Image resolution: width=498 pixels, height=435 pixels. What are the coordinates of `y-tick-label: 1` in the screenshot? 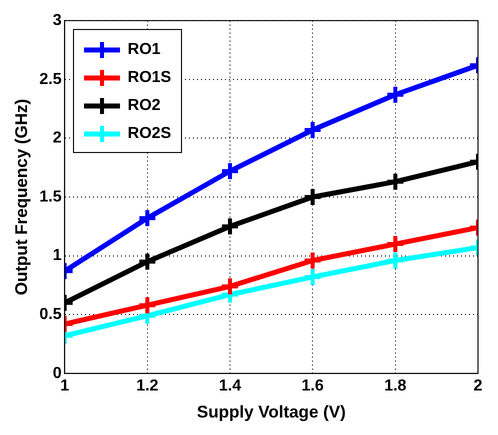 It's located at (57, 255).